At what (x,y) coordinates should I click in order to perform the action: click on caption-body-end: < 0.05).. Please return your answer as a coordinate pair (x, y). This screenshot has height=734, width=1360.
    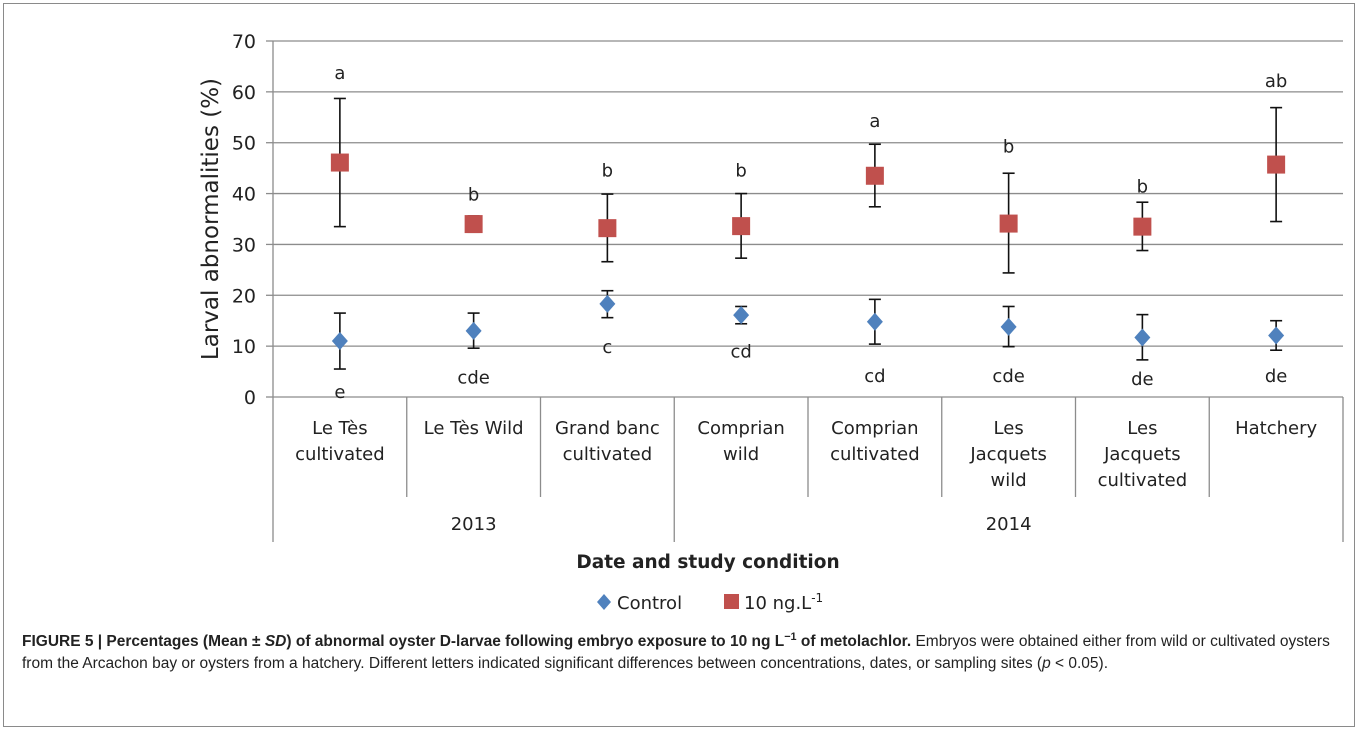
    Looking at the image, I should click on (1079, 663).